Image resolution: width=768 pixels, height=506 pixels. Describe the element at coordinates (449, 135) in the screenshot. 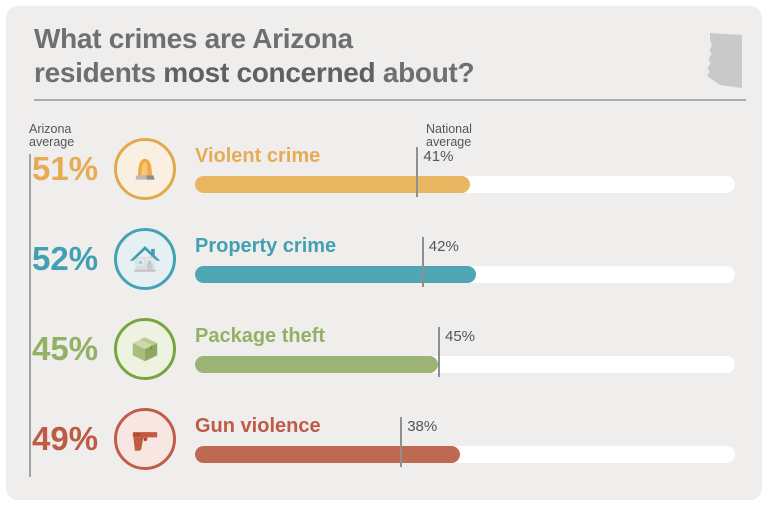

I see `national-average-label: National average` at that location.